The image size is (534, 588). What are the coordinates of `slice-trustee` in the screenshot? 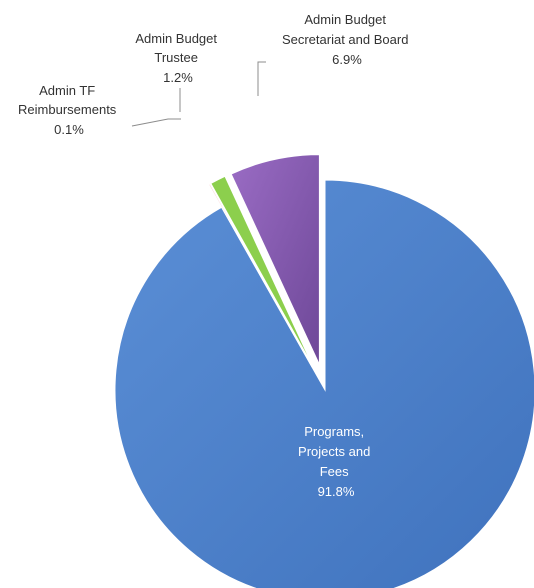 It's located at (262, 271).